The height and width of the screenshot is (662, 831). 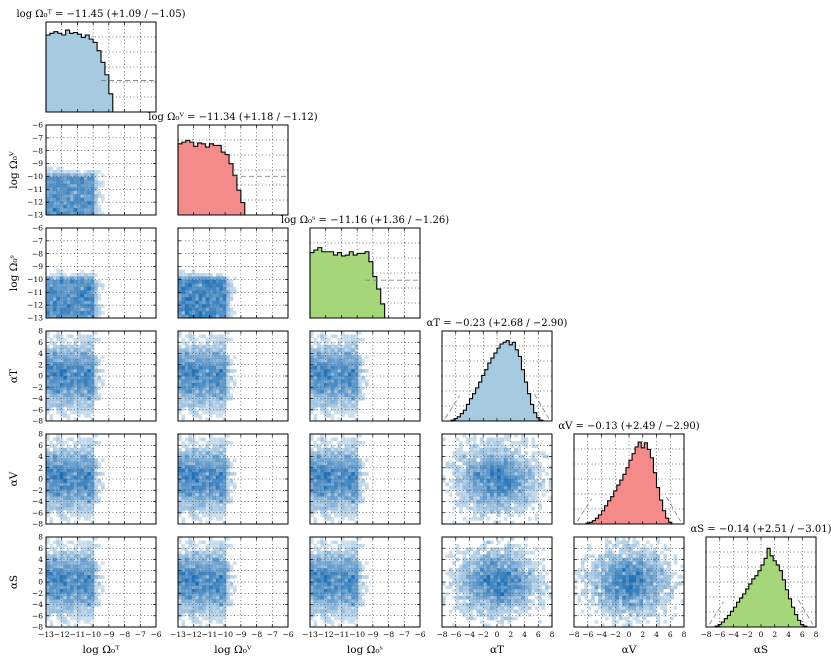 I want to click on y-tick-label: −11, so click(x=35, y=189).